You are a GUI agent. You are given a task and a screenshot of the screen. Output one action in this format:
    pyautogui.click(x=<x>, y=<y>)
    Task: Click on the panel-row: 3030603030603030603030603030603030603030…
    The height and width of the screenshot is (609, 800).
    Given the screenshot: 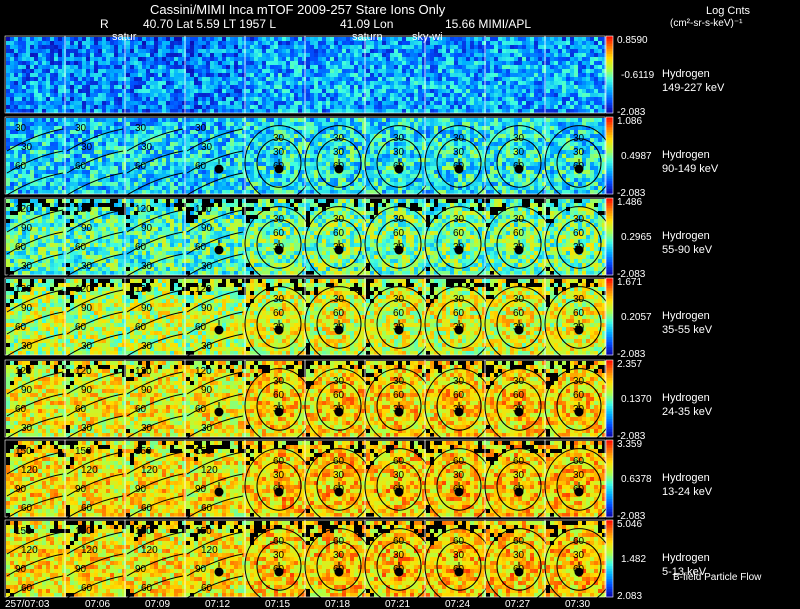 What is the action you would take?
    pyautogui.click(x=361, y=158)
    